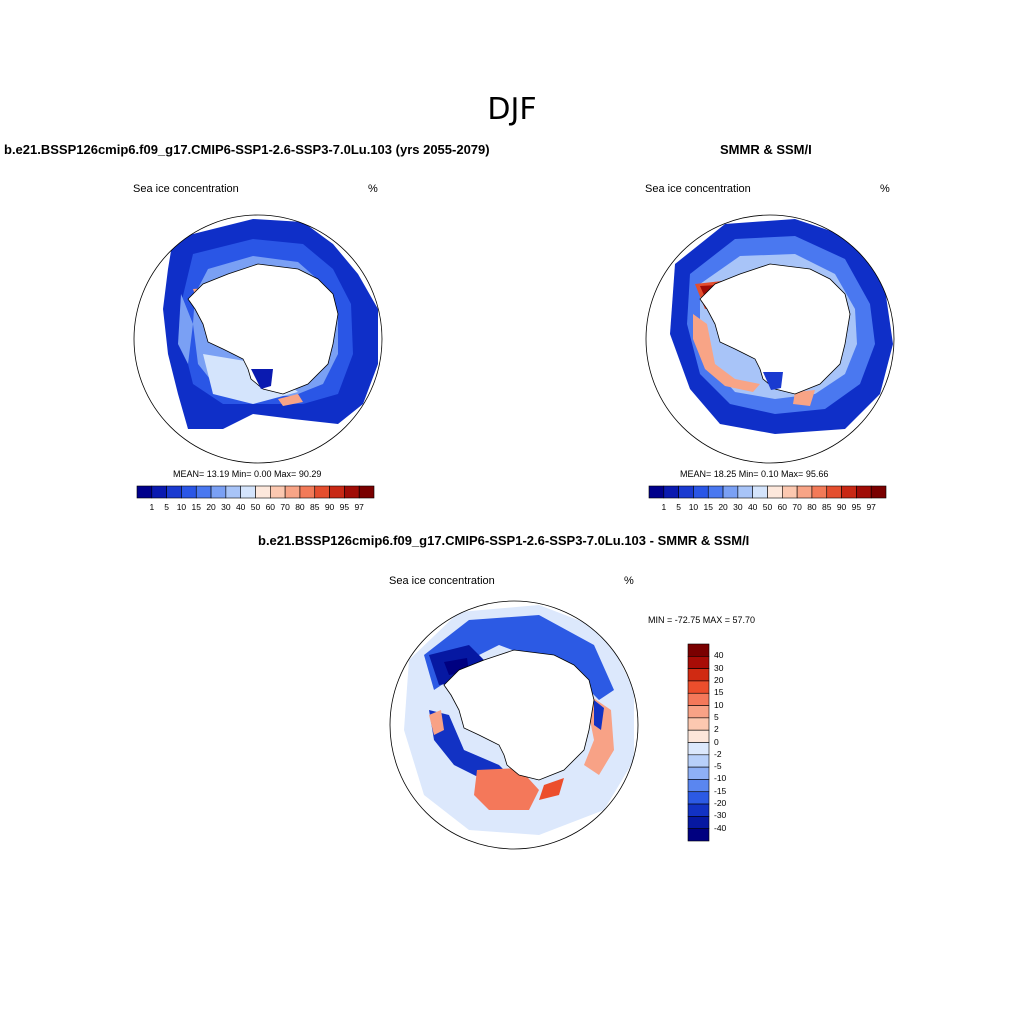 This screenshot has height=1024, width=1024. I want to click on diff-panel-stats: MIN = -72.75 MAX = 57.70, so click(702, 620).